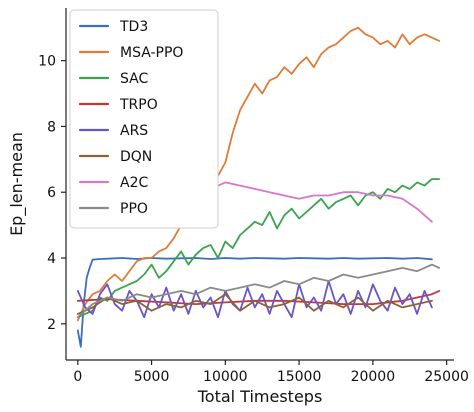 This screenshot has height=412, width=474. What do you see at coordinates (134, 209) in the screenshot?
I see `legend-label-ppo: PPO` at bounding box center [134, 209].